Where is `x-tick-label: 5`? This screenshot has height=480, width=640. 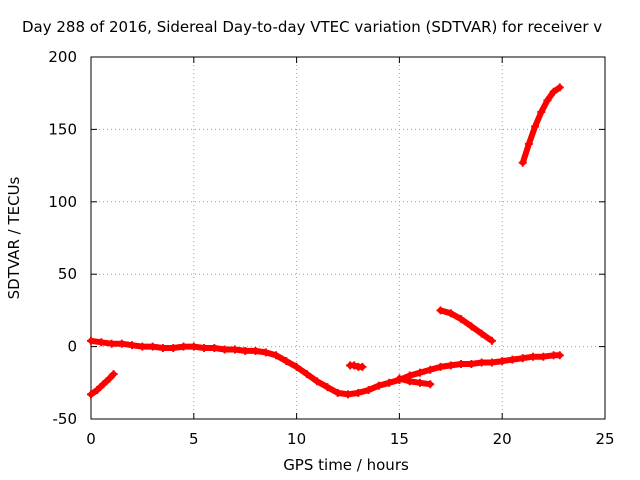
x-tick-label: 5 is located at coordinates (194, 439).